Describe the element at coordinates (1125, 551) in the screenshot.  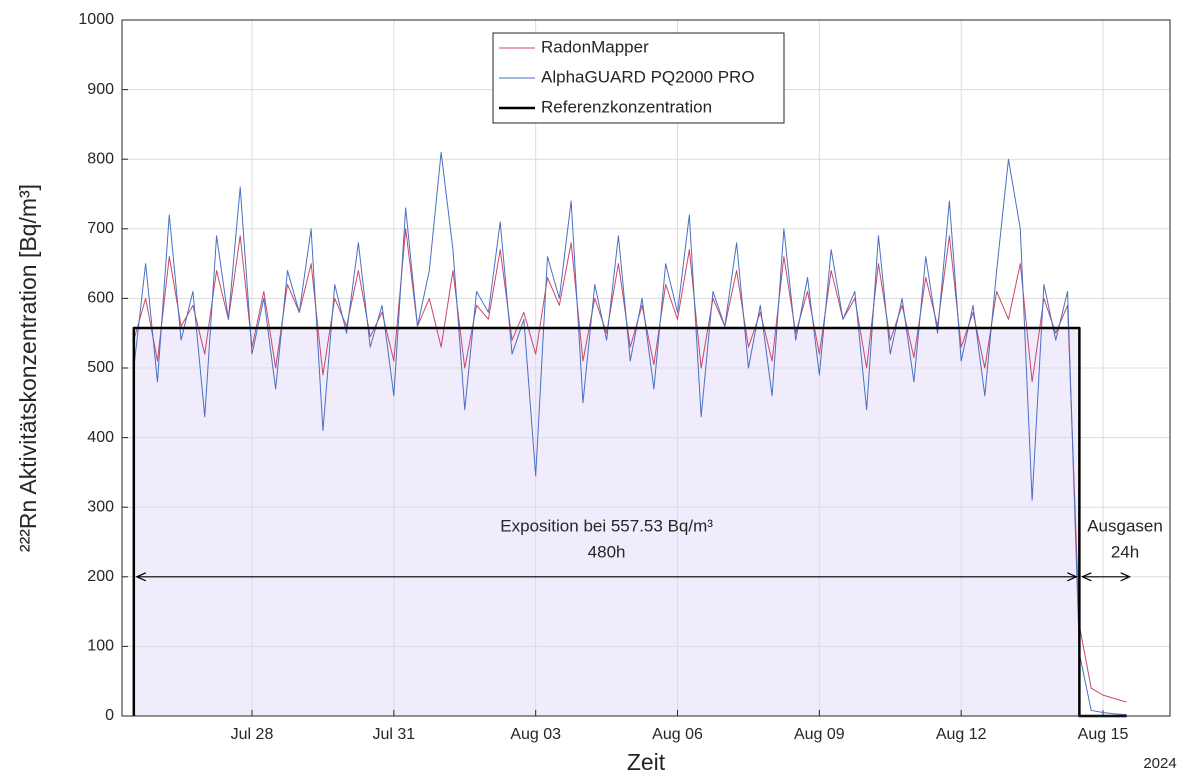
I see `annotation: 24h` at that location.